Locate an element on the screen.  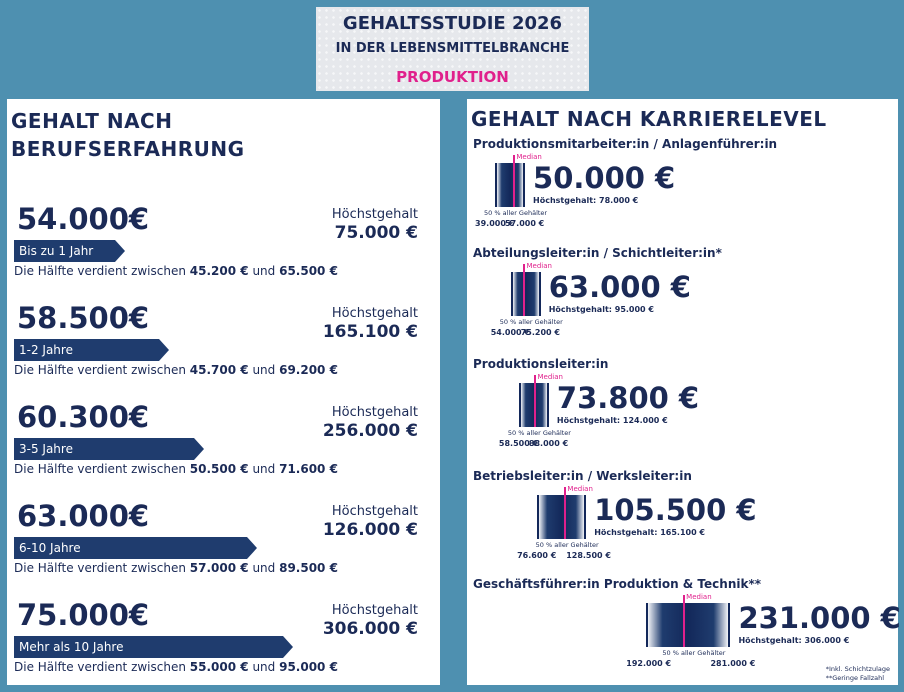
career-level-range-upper: 281.000 € is located at coordinates (733, 663).